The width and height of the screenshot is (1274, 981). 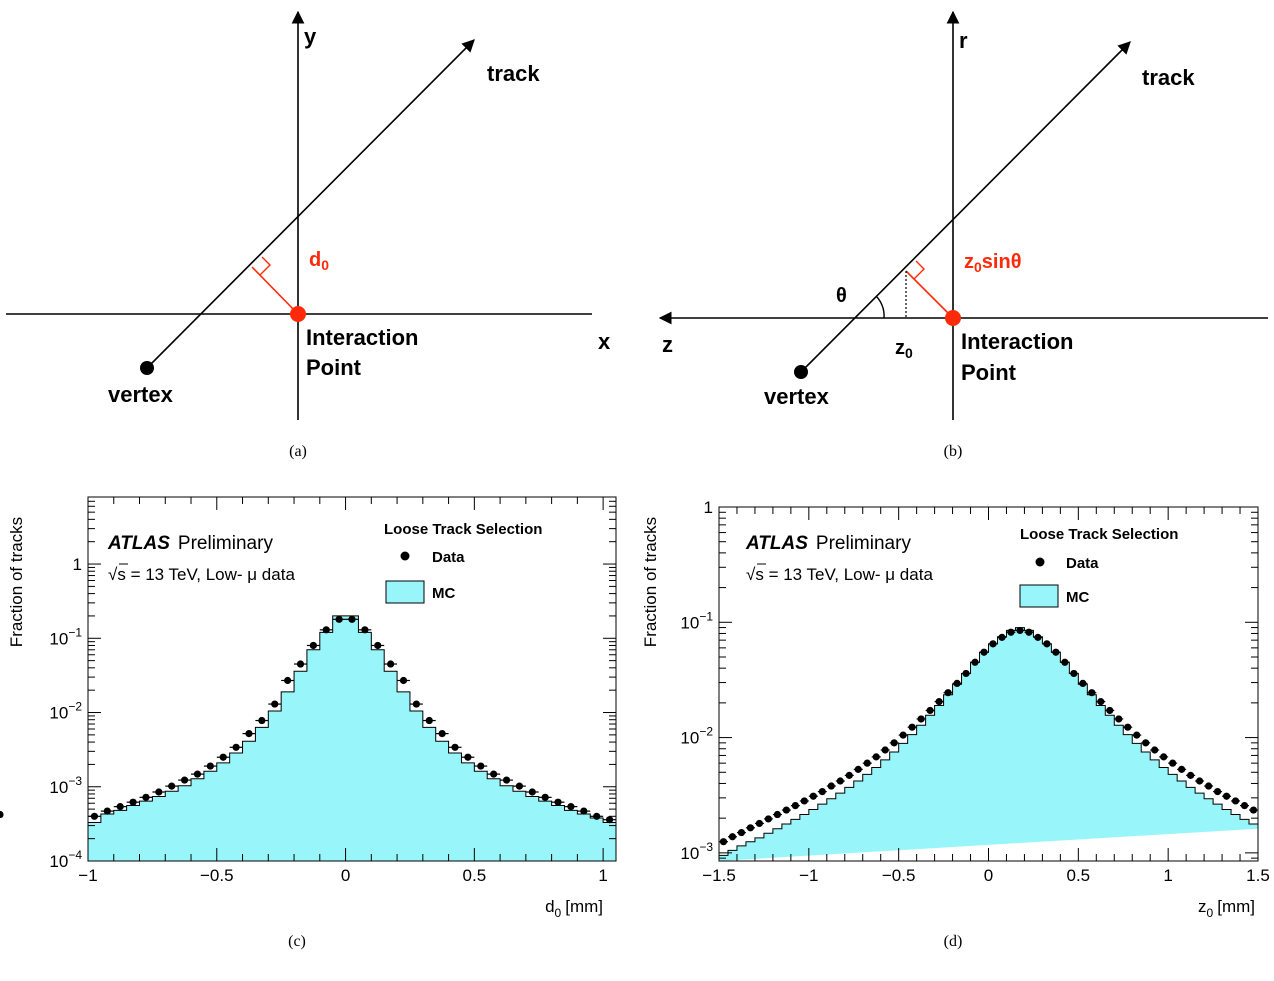 What do you see at coordinates (298, 314) in the screenshot?
I see `interaction-point-dot` at bounding box center [298, 314].